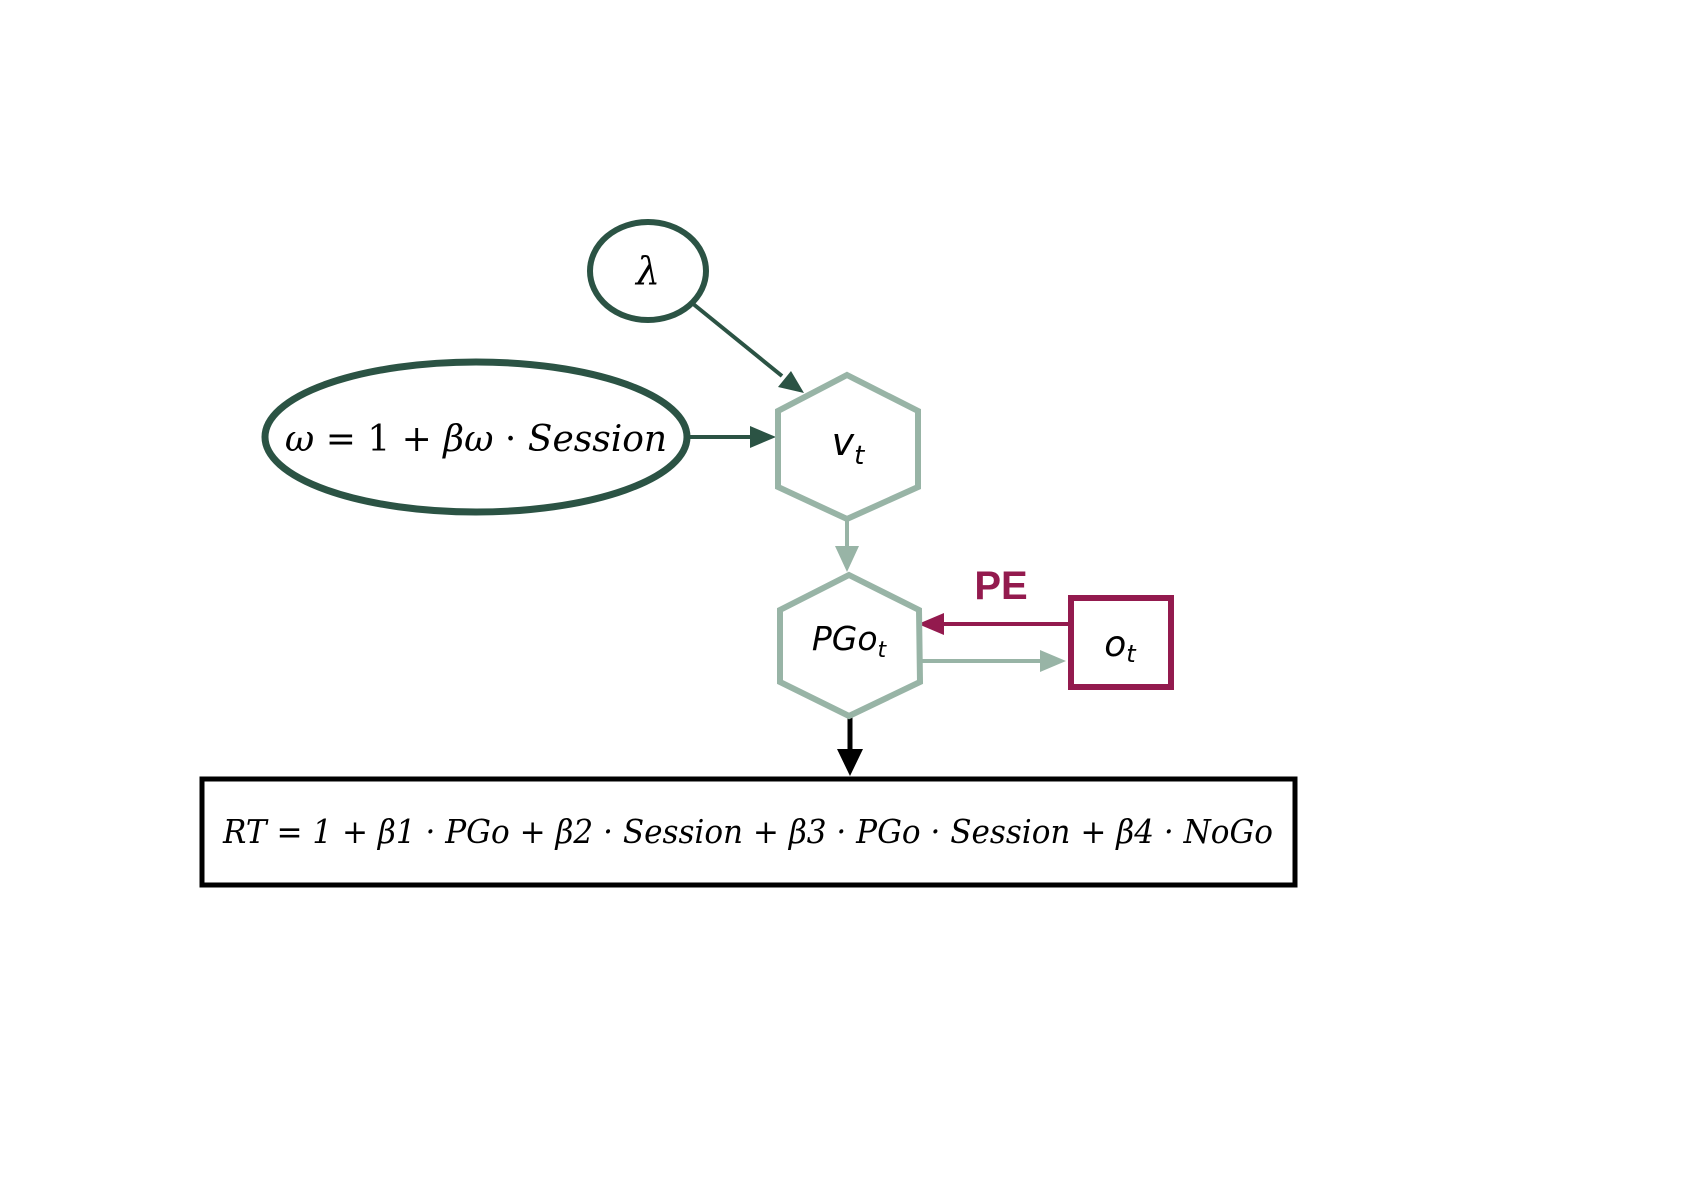 The image size is (1683, 1190). I want to click on pgot-base: PGo, so click(845, 638).